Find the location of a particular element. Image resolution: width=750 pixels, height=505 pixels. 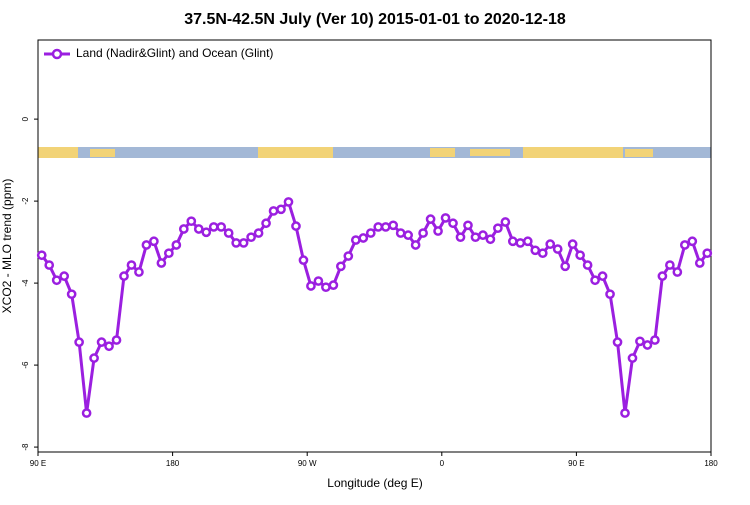

y-axis-label: XCO2 - MLO trend (ppm) is located at coordinates (7, 246).